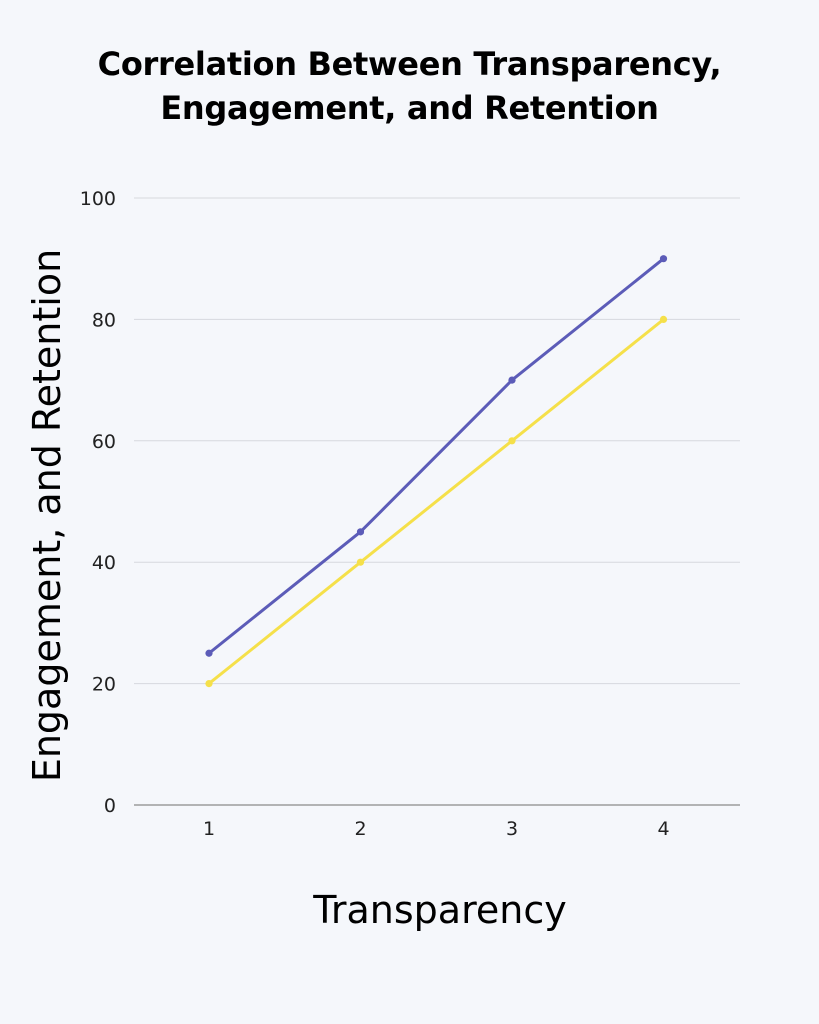 Image resolution: width=819 pixels, height=1024 pixels. I want to click on x-tick-label: 4, so click(663, 829).